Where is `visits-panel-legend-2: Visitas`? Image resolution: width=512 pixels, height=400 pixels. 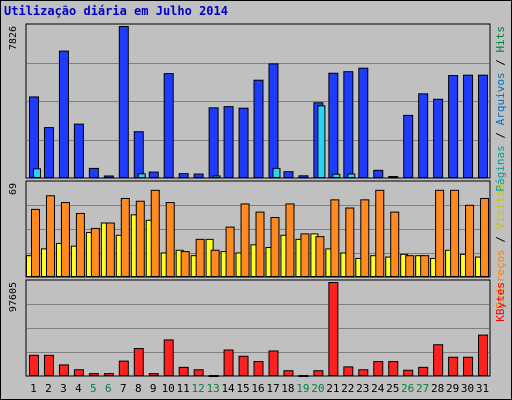
visits-panel-legend-2: Visitas is located at coordinates (500, 206).